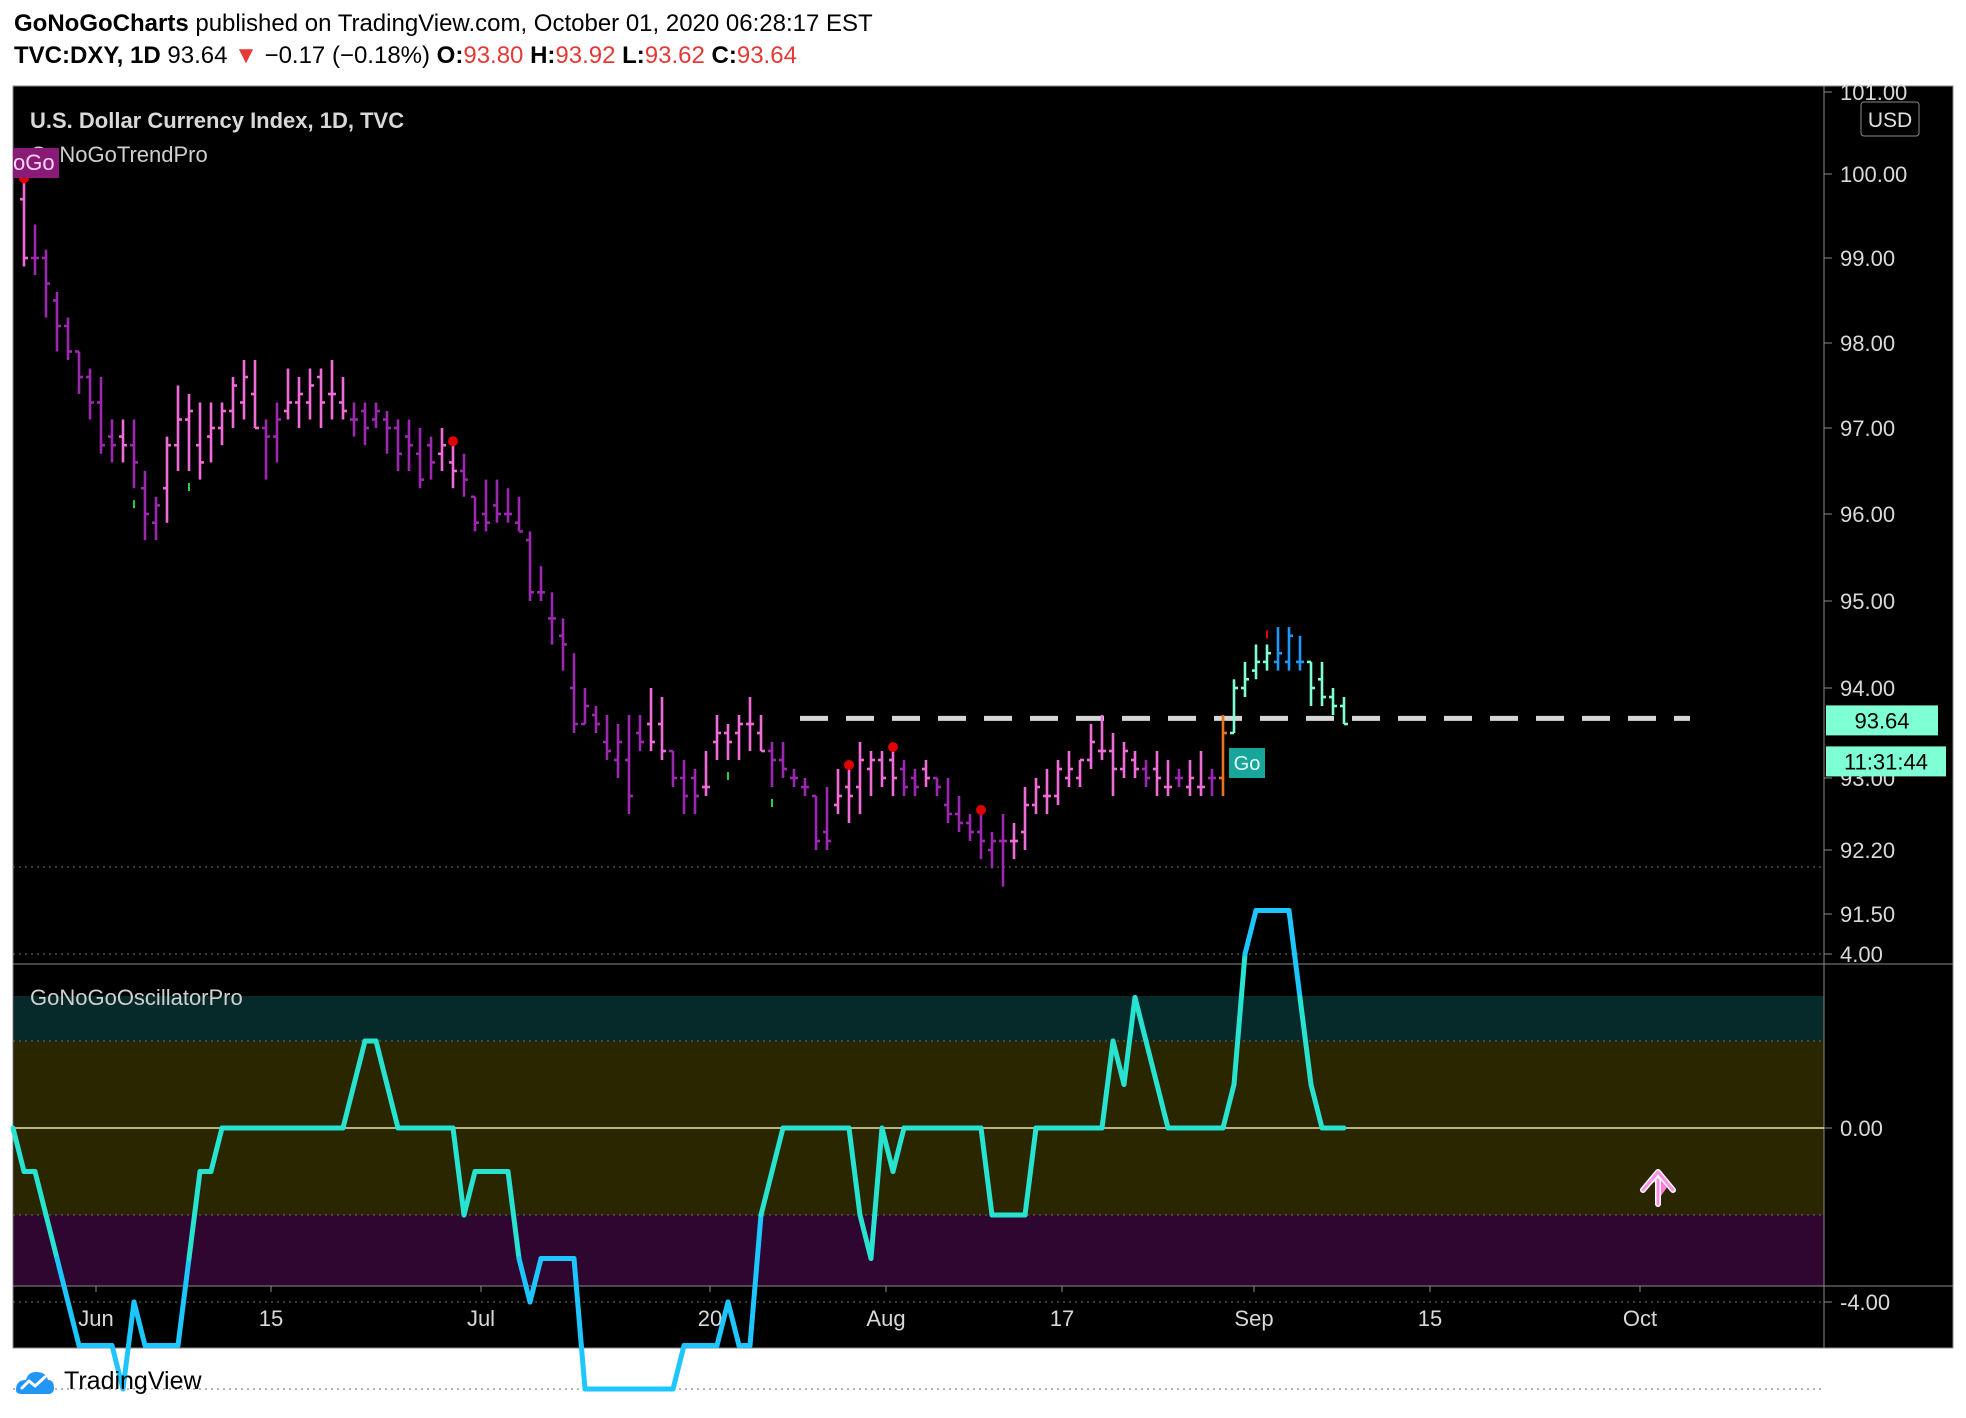 The height and width of the screenshot is (1418, 1966). I want to click on time-tick-label: Jul, so click(481, 1318).